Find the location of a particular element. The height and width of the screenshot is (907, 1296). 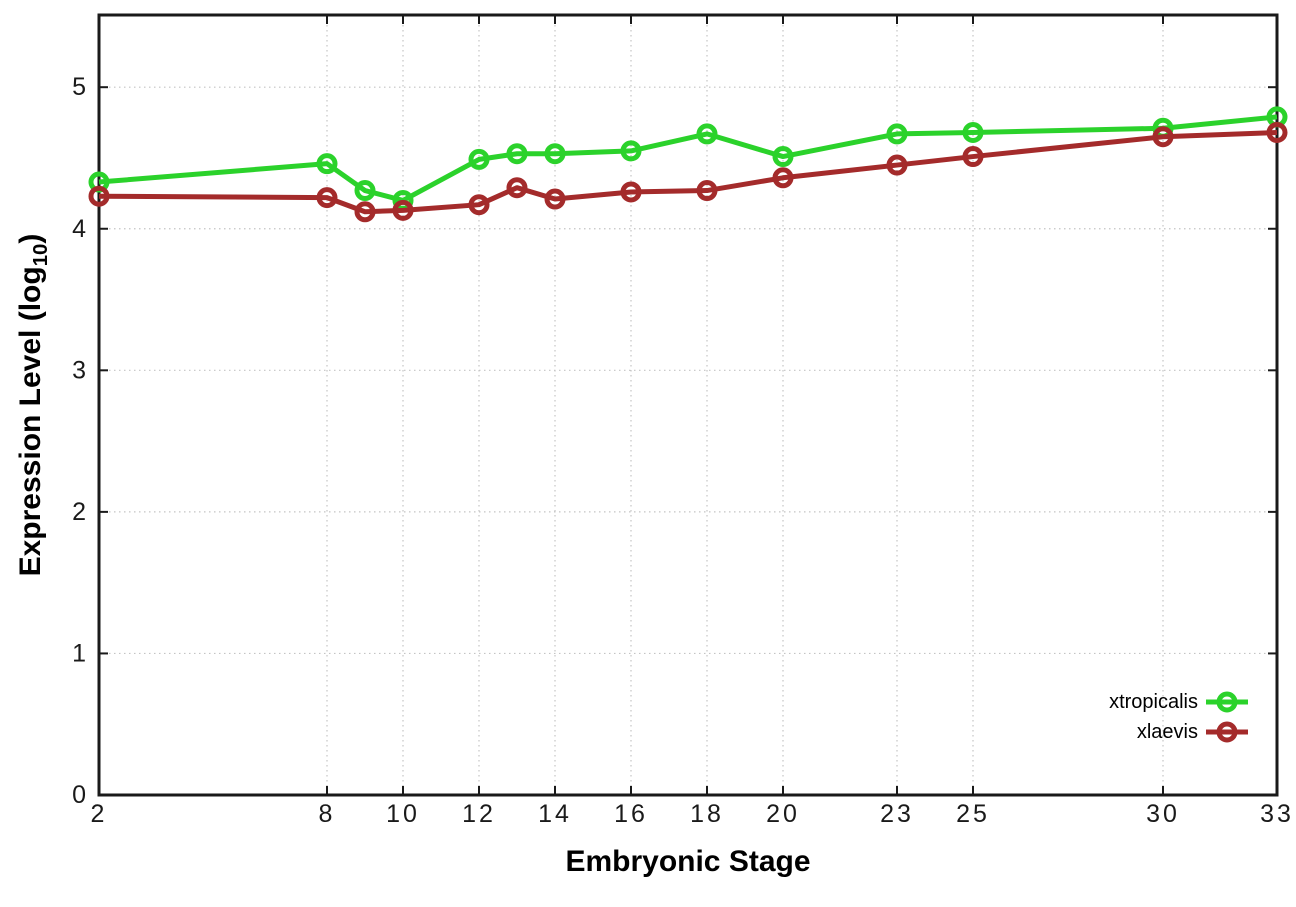

legend-item-xlaevis: xlaevis is located at coordinates (1192, 732).